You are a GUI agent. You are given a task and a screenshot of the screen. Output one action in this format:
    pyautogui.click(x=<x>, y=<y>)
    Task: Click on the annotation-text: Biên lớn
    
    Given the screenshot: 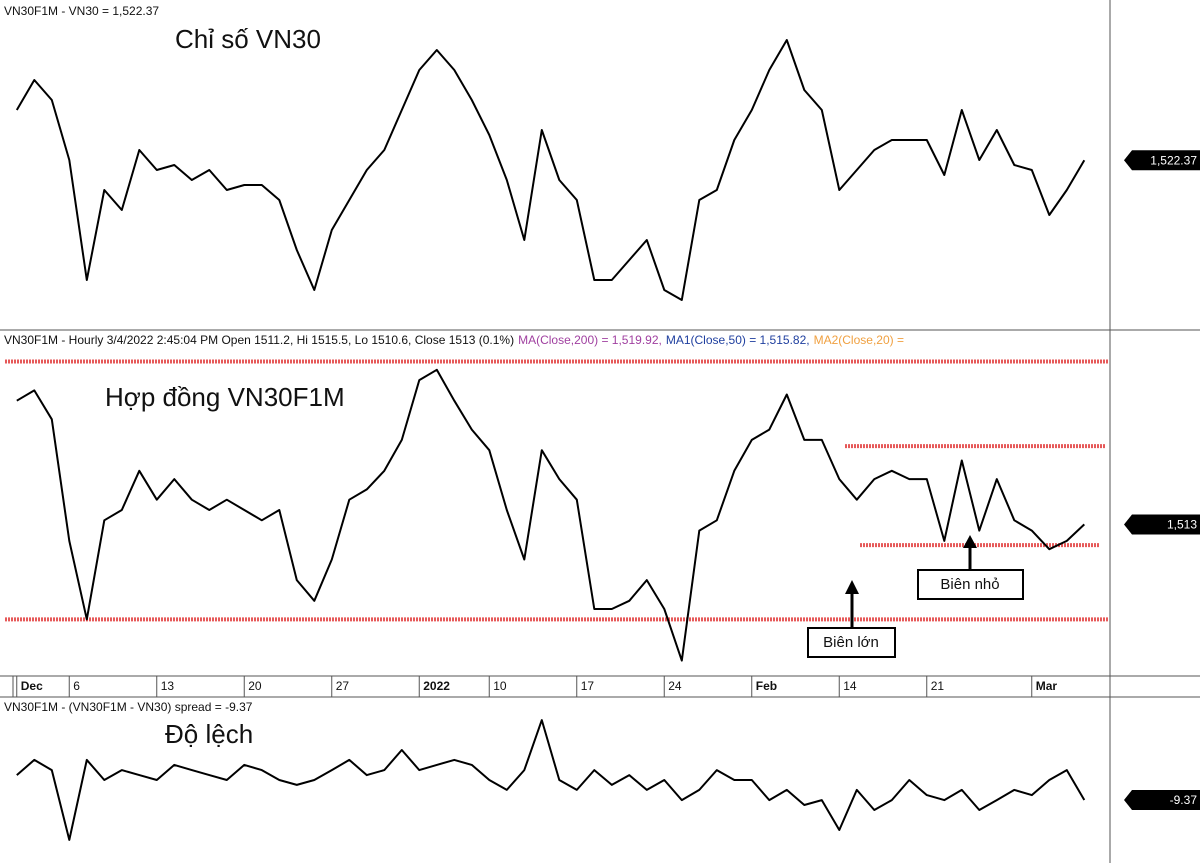 What is the action you would take?
    pyautogui.click(x=851, y=642)
    